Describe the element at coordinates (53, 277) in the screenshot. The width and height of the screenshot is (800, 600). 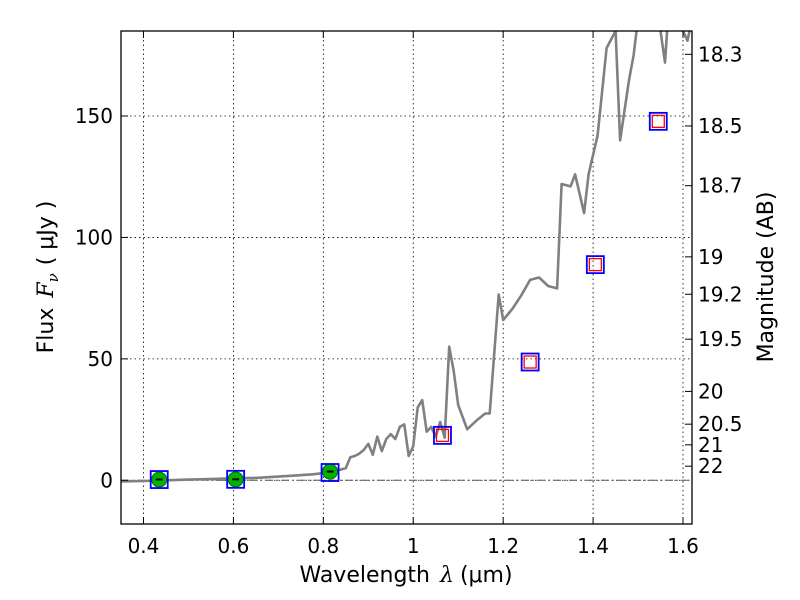
I see `y-axis-label-subscript: ν` at that location.